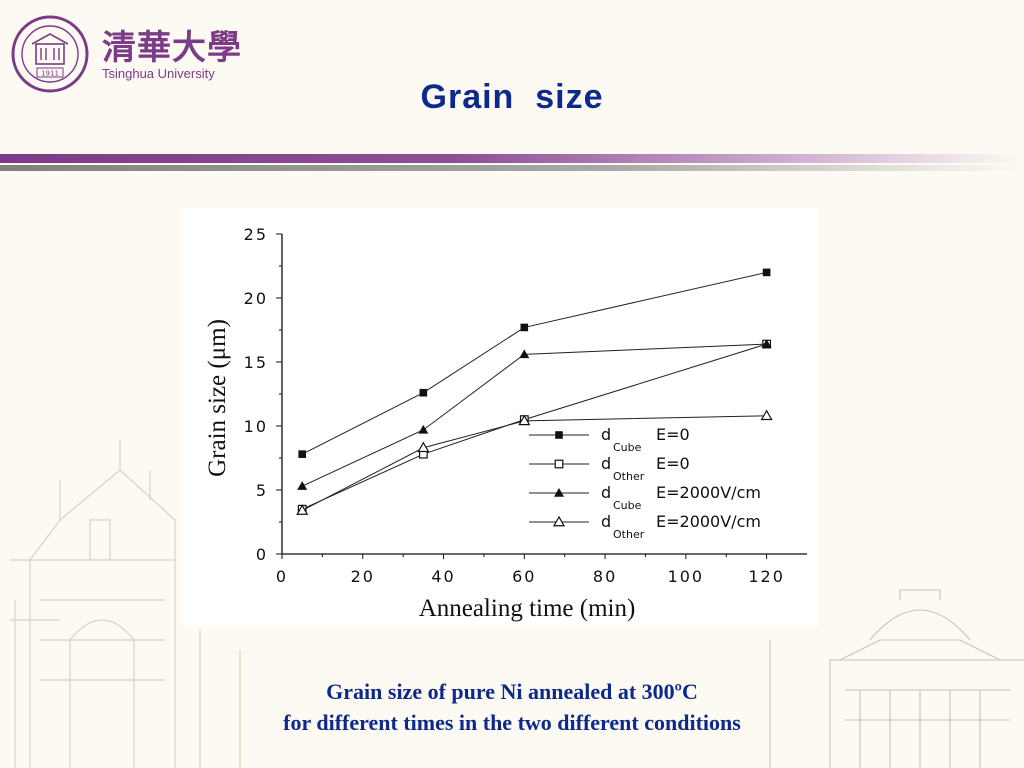 The width and height of the screenshot is (1024, 768). I want to click on y-axis-label: Grain size (μm), so click(217, 398).